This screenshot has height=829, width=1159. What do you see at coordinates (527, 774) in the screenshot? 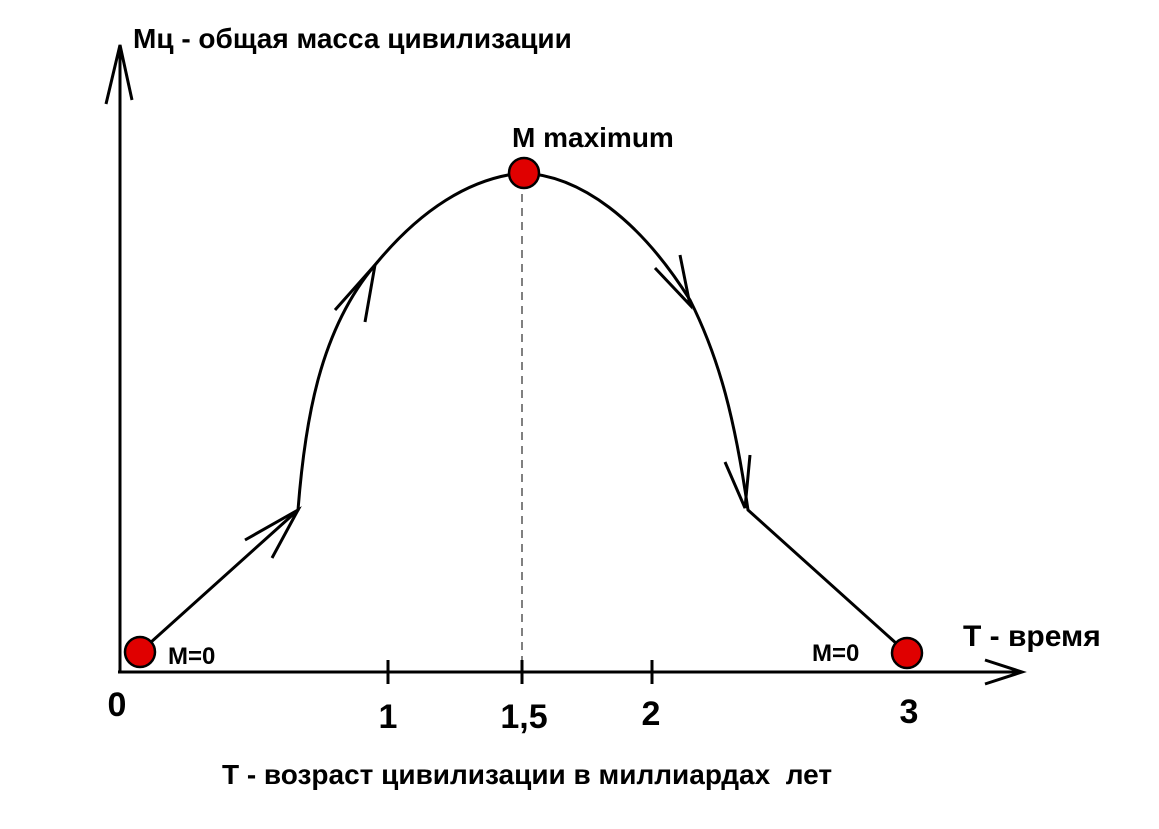
I see `caption: Т - возраст цивилизации в миллиардах лет` at bounding box center [527, 774].